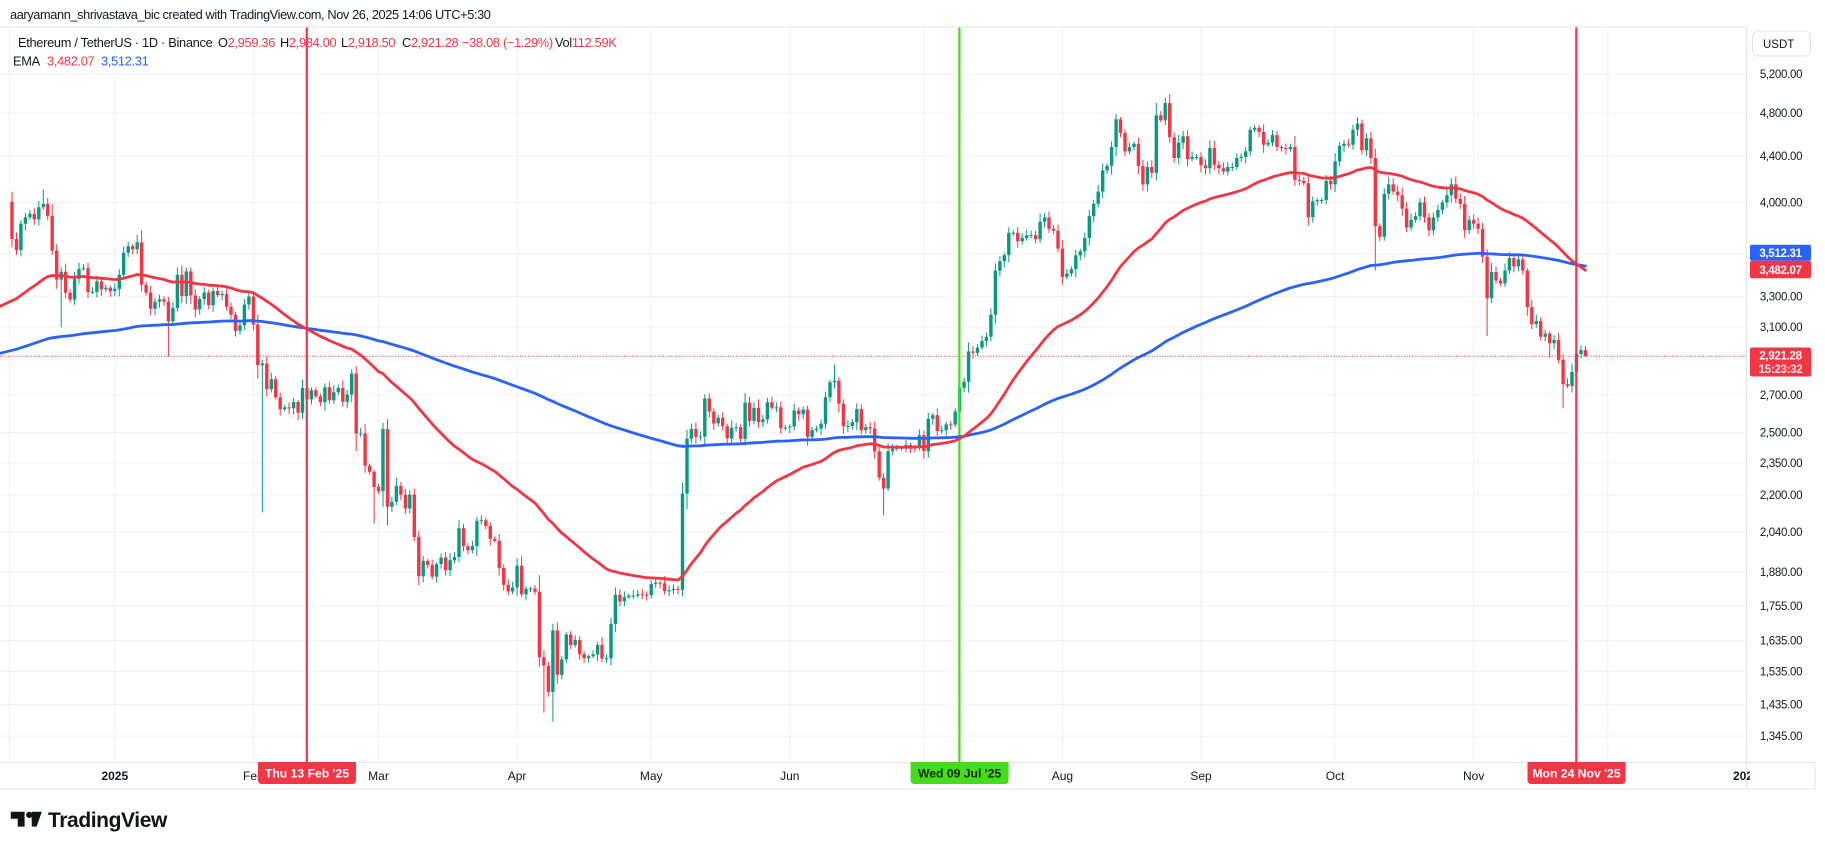  Describe the element at coordinates (1335, 776) in the screenshot. I see `svg-text: Oct` at that location.